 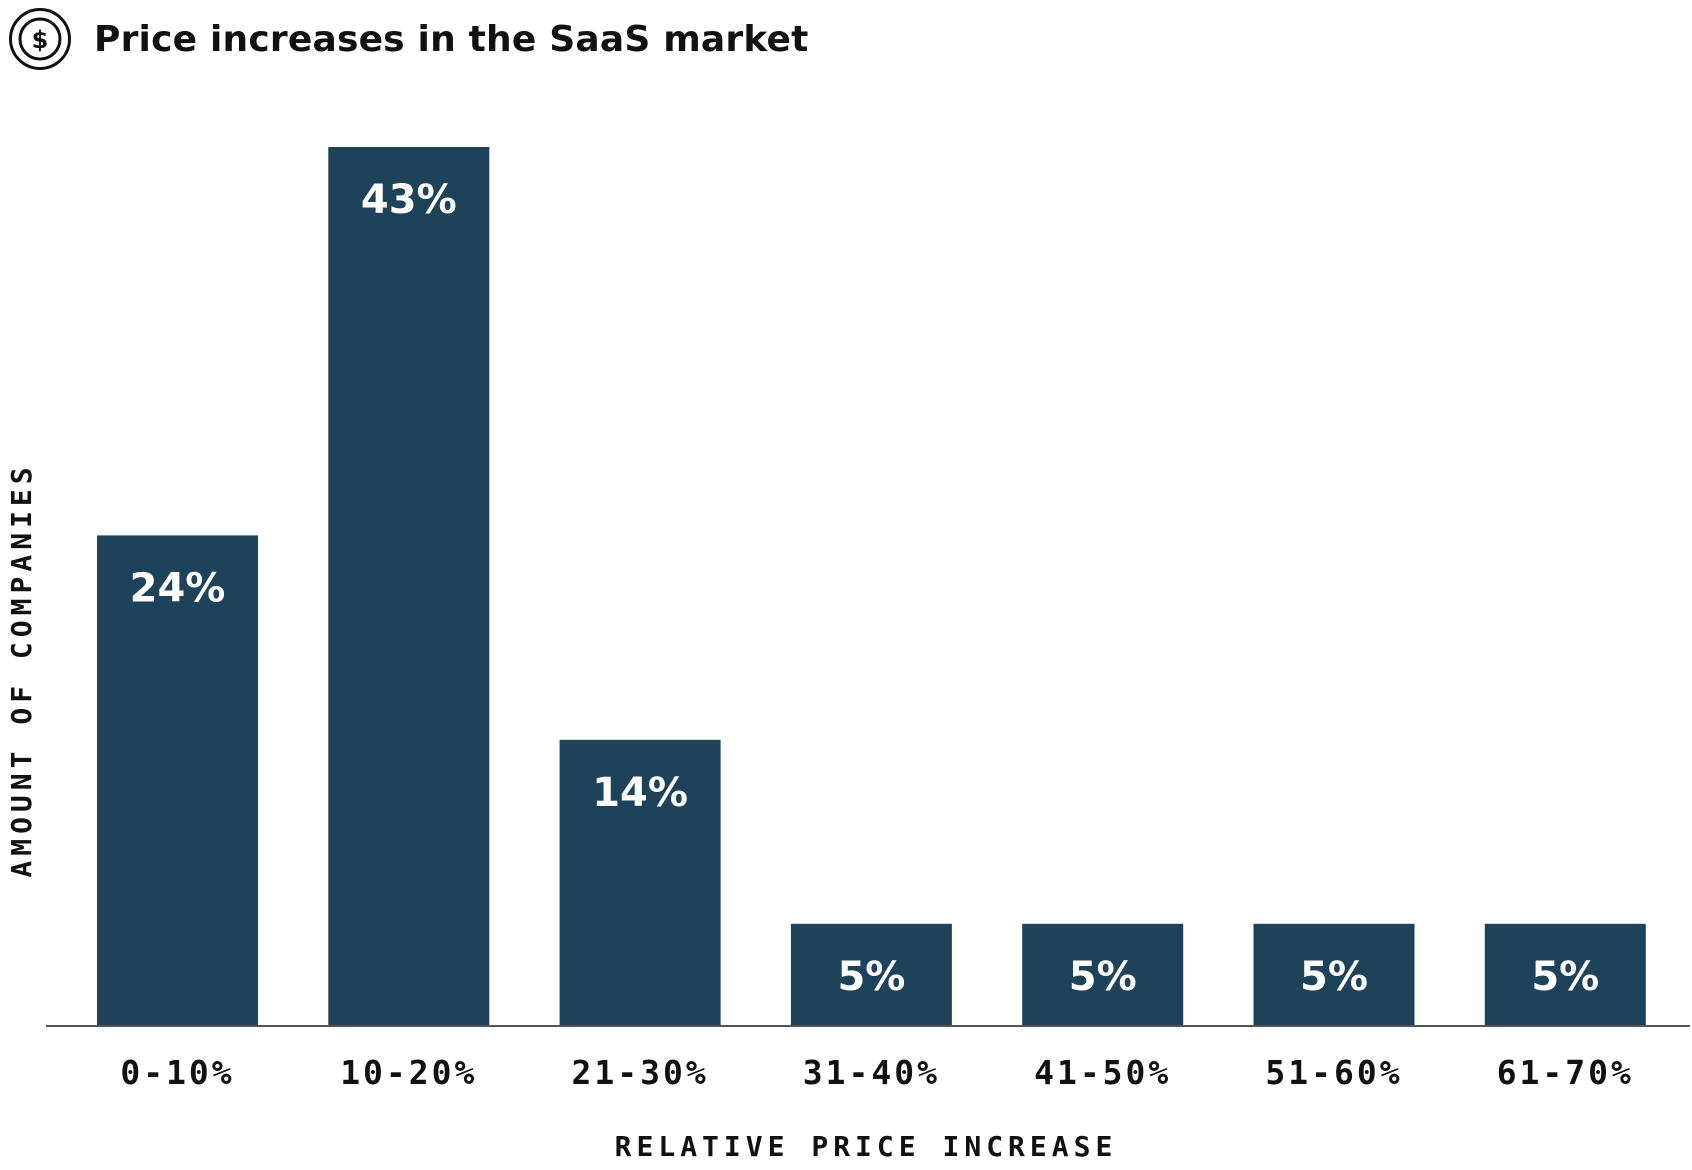 I want to click on x-axis-label: RELATIVE PRICE INCREASE, so click(x=866, y=1146).